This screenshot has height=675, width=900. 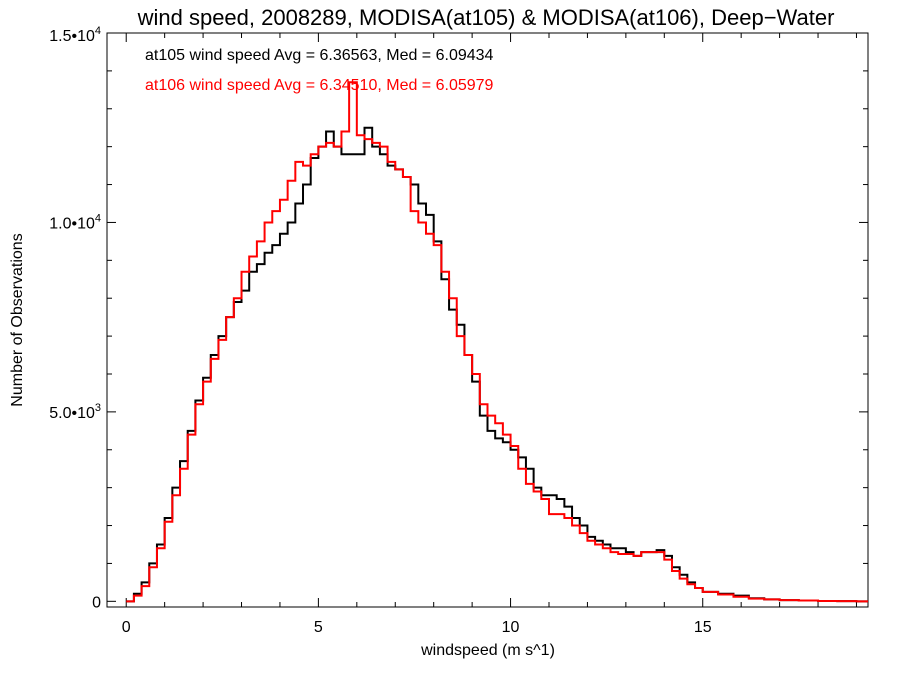 What do you see at coordinates (511, 627) in the screenshot?
I see `x-tick-label: 10` at bounding box center [511, 627].